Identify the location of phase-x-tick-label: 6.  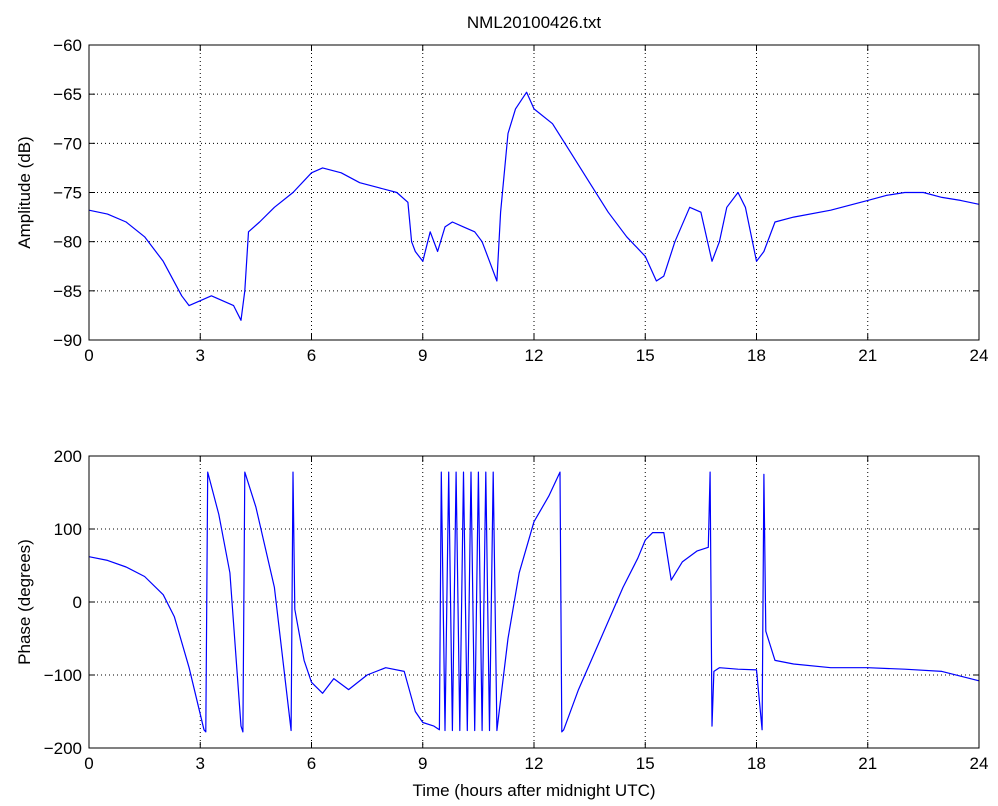
(311, 763).